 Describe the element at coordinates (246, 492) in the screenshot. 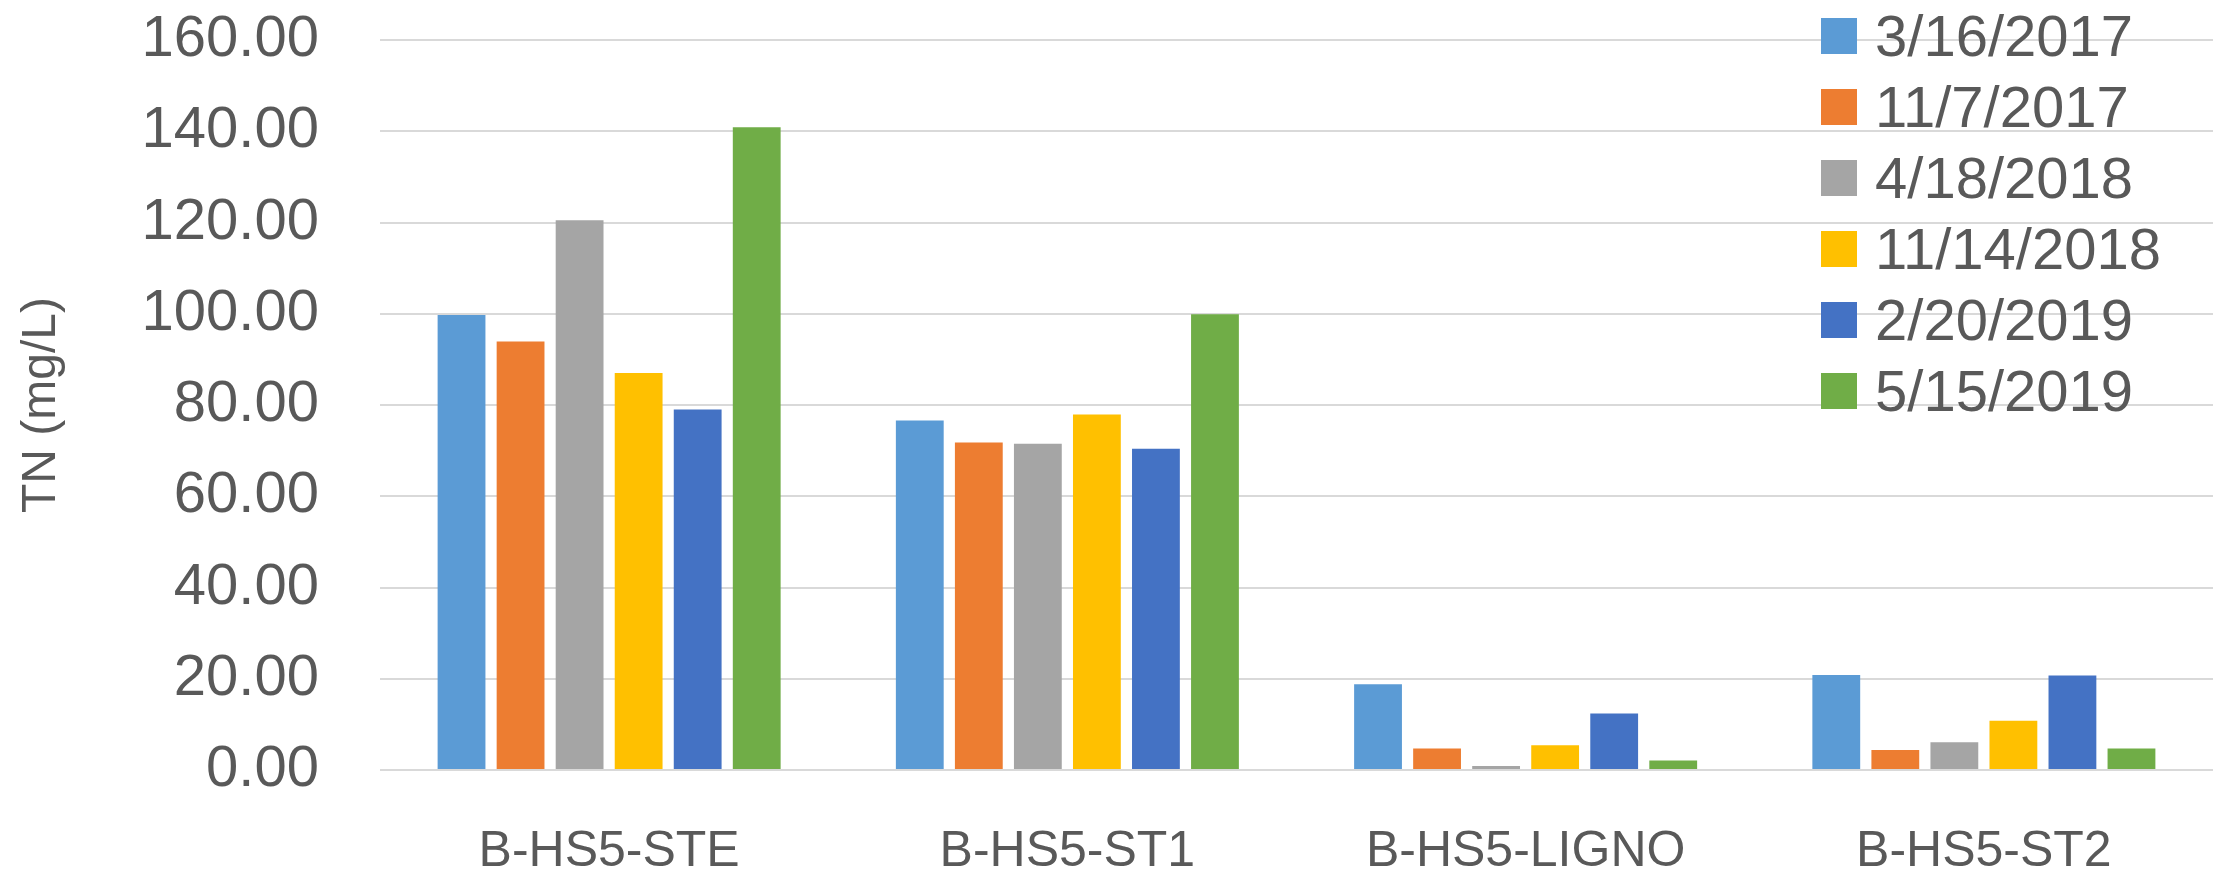

I see `y-tick-label: 60.00` at that location.